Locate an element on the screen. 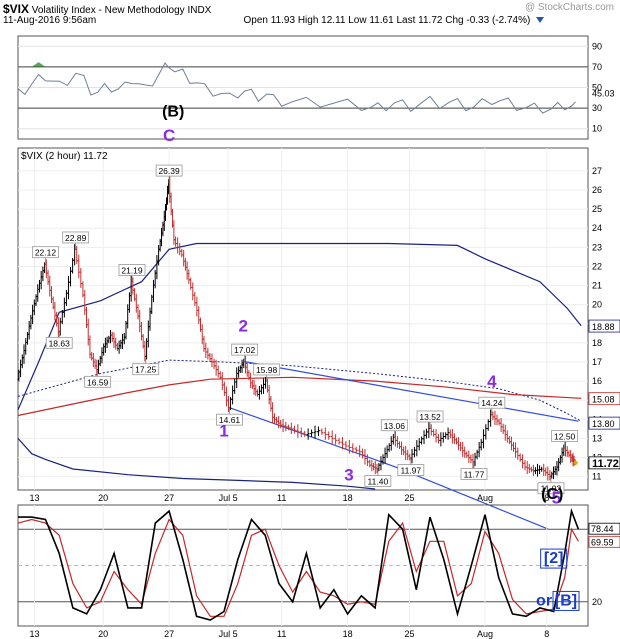 This screenshot has height=639, width=620. value-label: 11.97 is located at coordinates (410, 471).